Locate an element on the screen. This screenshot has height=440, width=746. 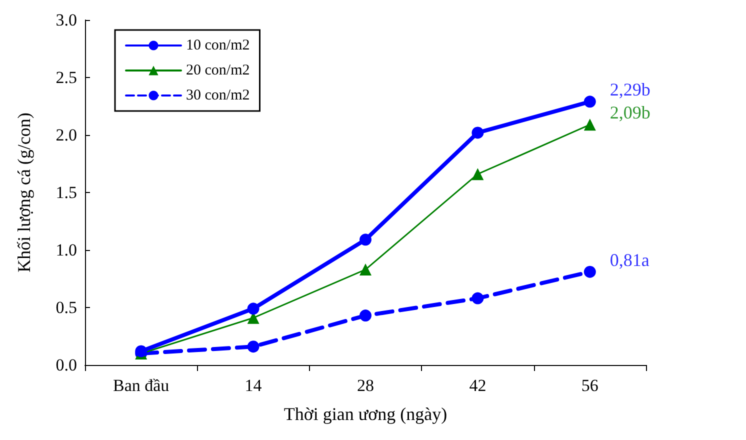
legend-label: 10 con/m2 is located at coordinates (218, 46).